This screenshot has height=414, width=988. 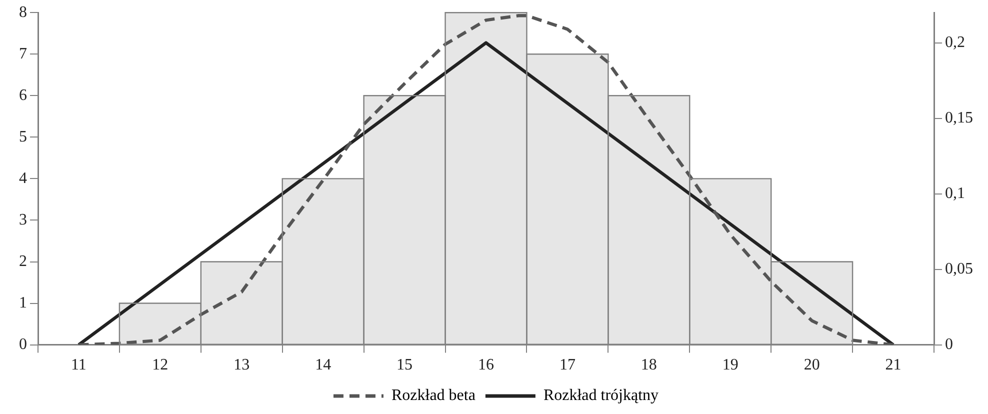 I want to click on y-tick-label: 7, so click(x=23, y=53).